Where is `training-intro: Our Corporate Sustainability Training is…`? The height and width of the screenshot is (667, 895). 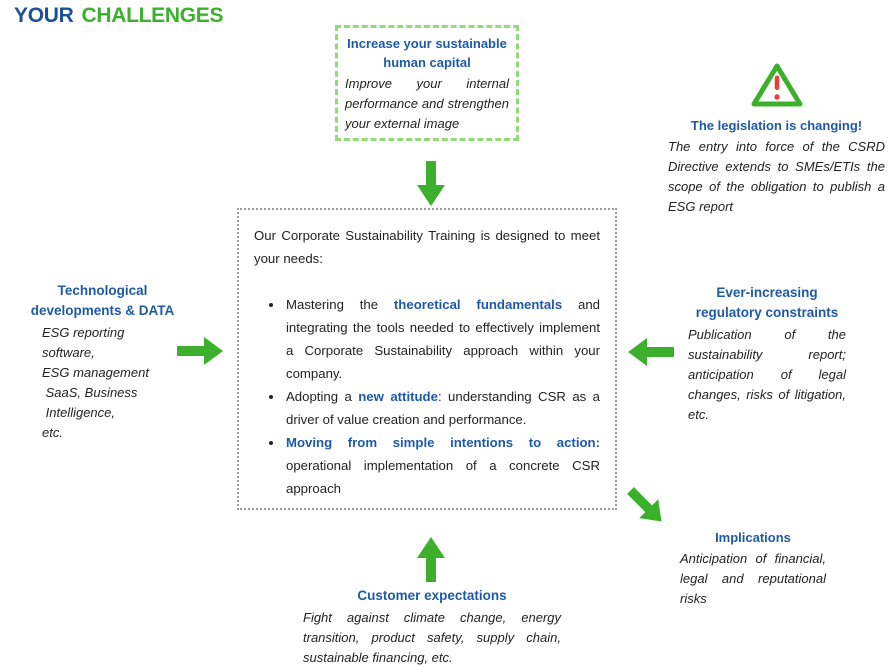
training-intro: Our Corporate Sustainability Training is… is located at coordinates (427, 247).